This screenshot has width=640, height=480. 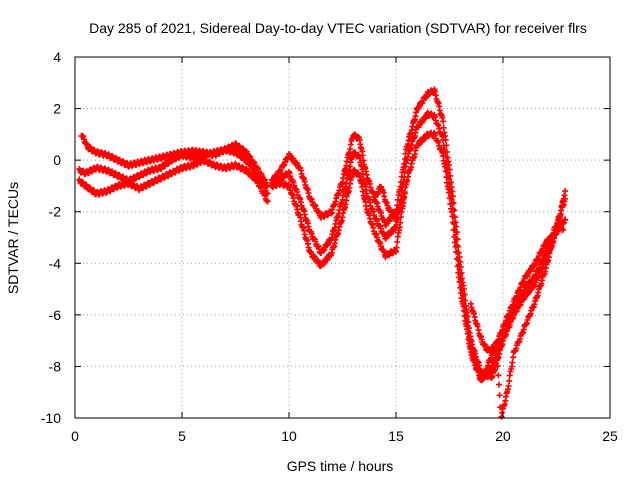 I want to click on x-tick-label: 10, so click(x=289, y=436).